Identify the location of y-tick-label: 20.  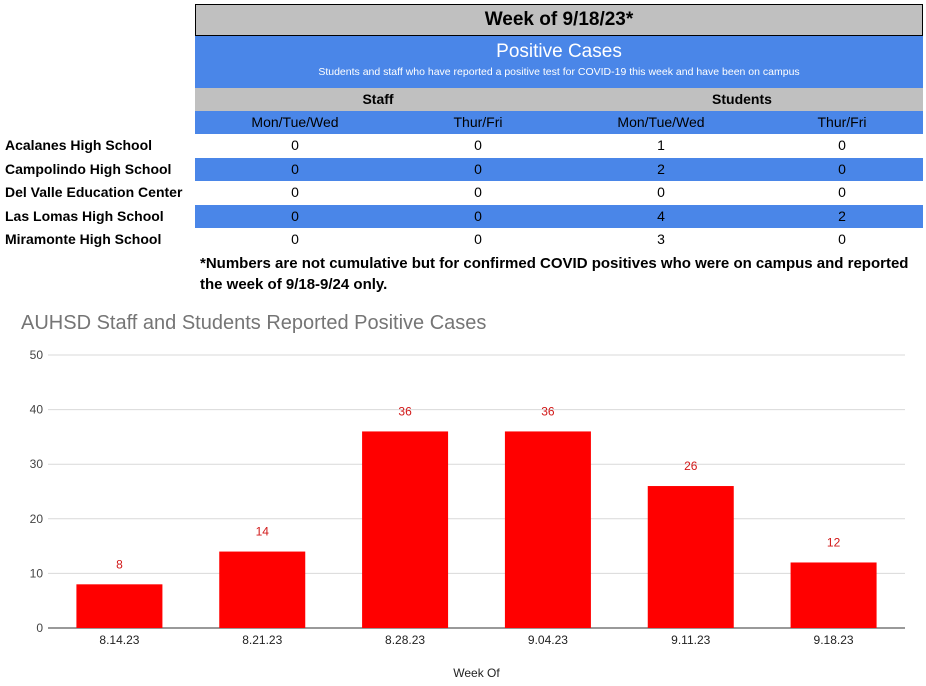
(37, 519).